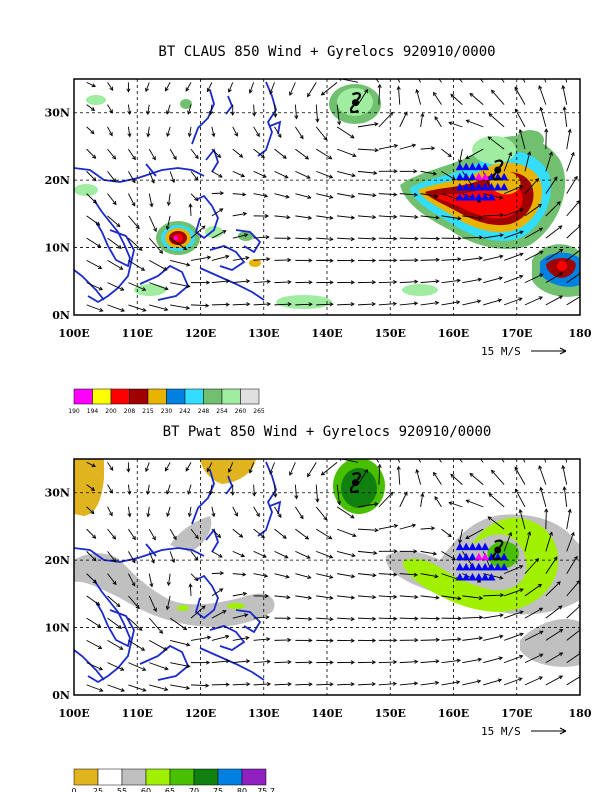 The image size is (612, 792). I want to click on colorbar-label: 260, so click(241, 411).